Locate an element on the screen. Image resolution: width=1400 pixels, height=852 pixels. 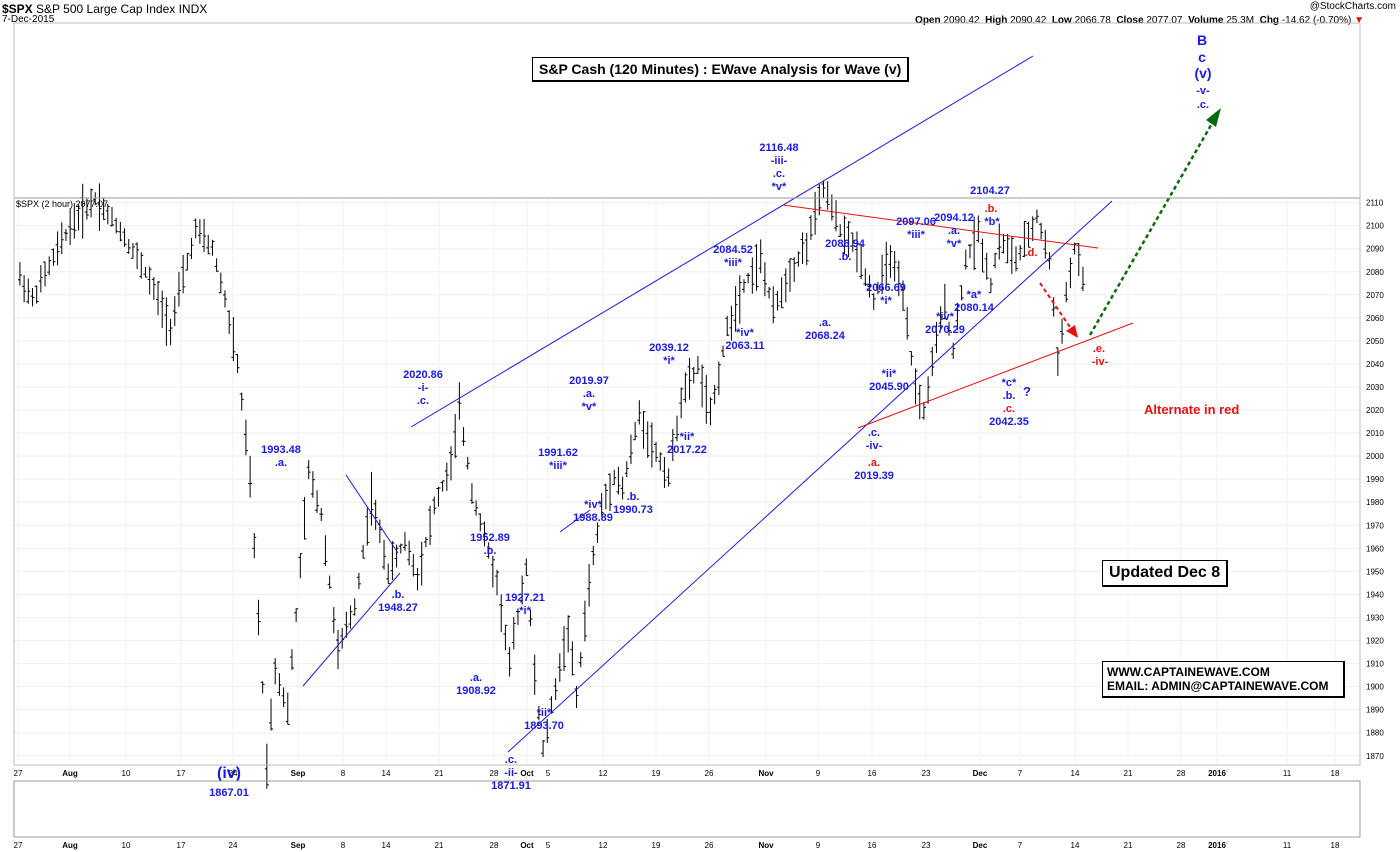
y-tick-label: 2100 is located at coordinates (1375, 226).